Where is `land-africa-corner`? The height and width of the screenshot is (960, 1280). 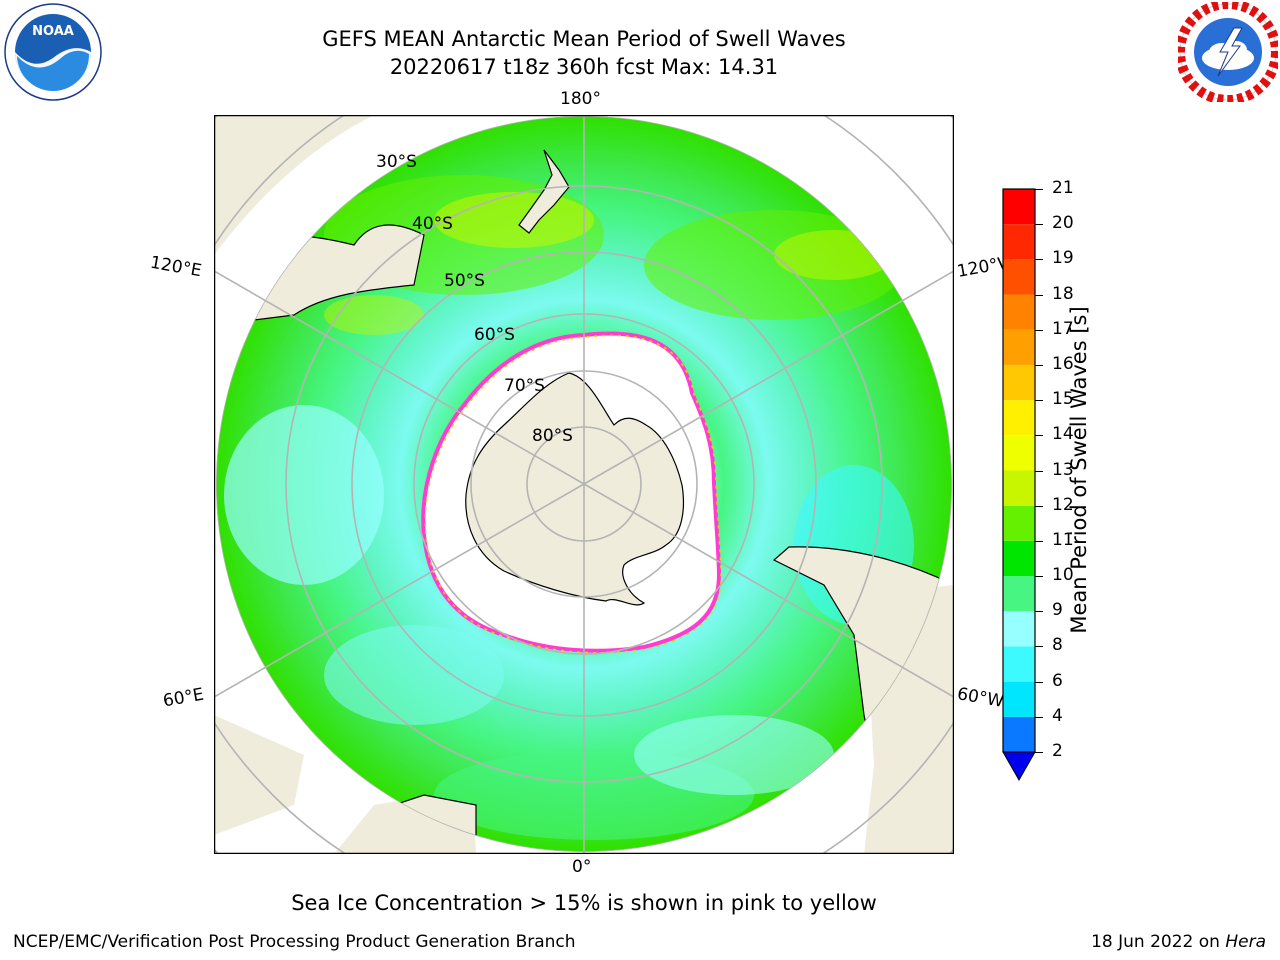
land-africa-corner is located at coordinates (259, 775).